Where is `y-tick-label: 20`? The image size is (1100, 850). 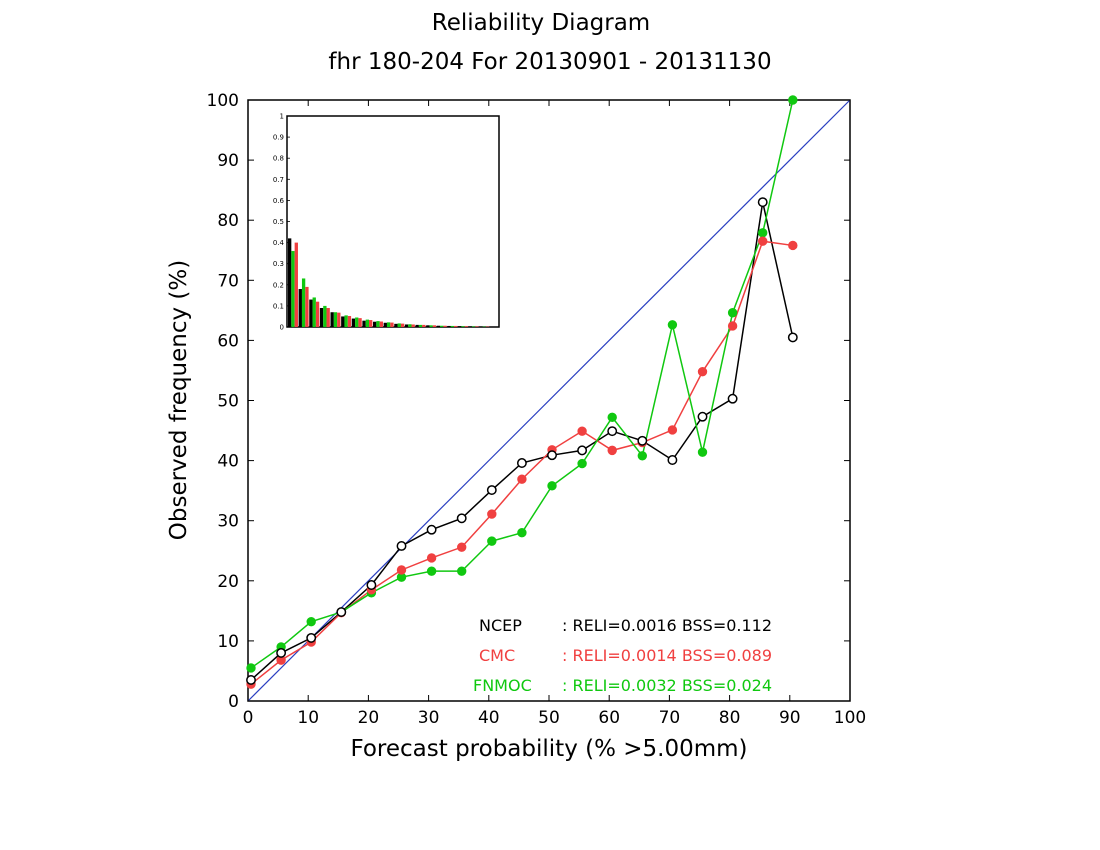 y-tick-label: 20 is located at coordinates (228, 582).